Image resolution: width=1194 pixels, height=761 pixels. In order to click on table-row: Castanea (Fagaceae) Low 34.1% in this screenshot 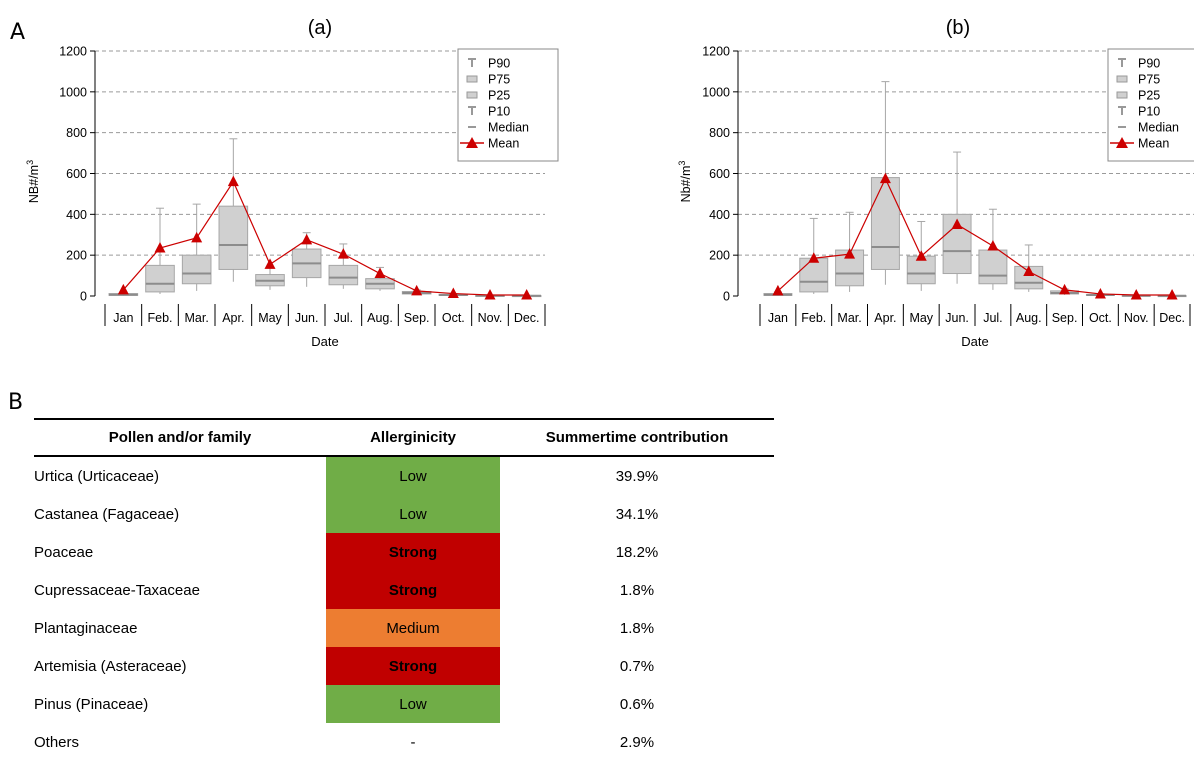, I will do `click(404, 514)`.